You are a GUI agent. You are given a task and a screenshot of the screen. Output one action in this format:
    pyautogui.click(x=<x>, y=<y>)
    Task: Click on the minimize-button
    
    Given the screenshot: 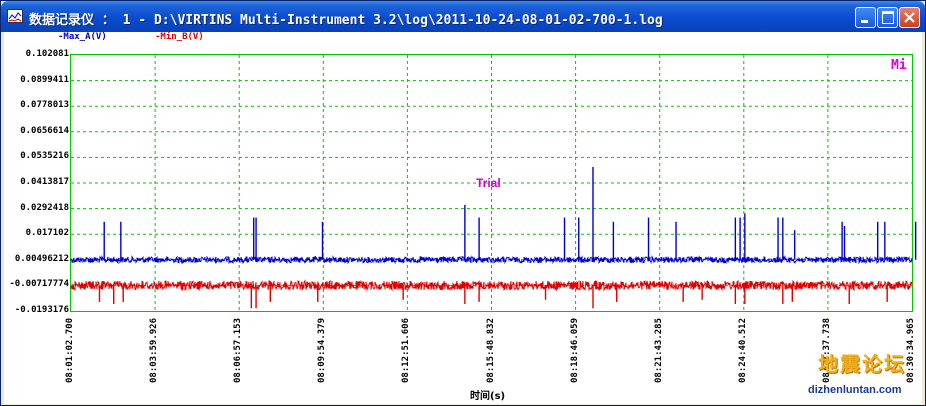 What is the action you would take?
    pyautogui.click(x=865, y=17)
    